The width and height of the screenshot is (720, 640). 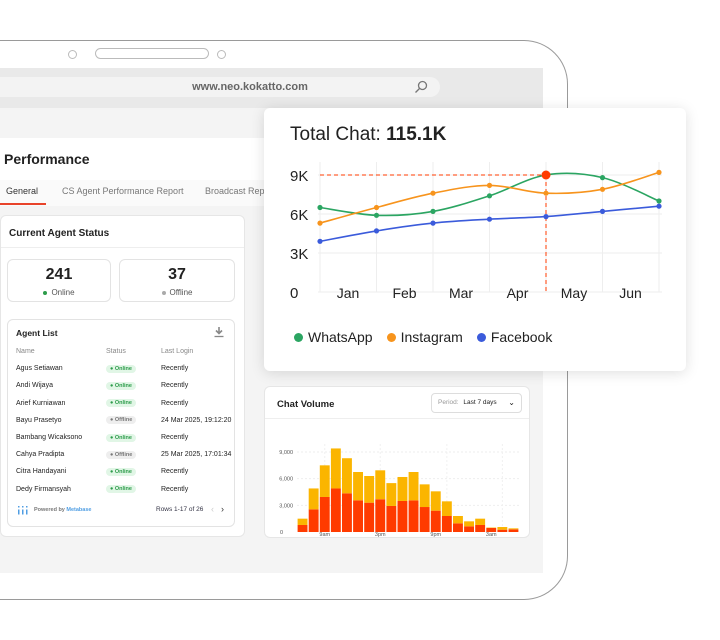 What do you see at coordinates (212, 509) in the screenshot?
I see `prev-page-icon: ‹` at bounding box center [212, 509].